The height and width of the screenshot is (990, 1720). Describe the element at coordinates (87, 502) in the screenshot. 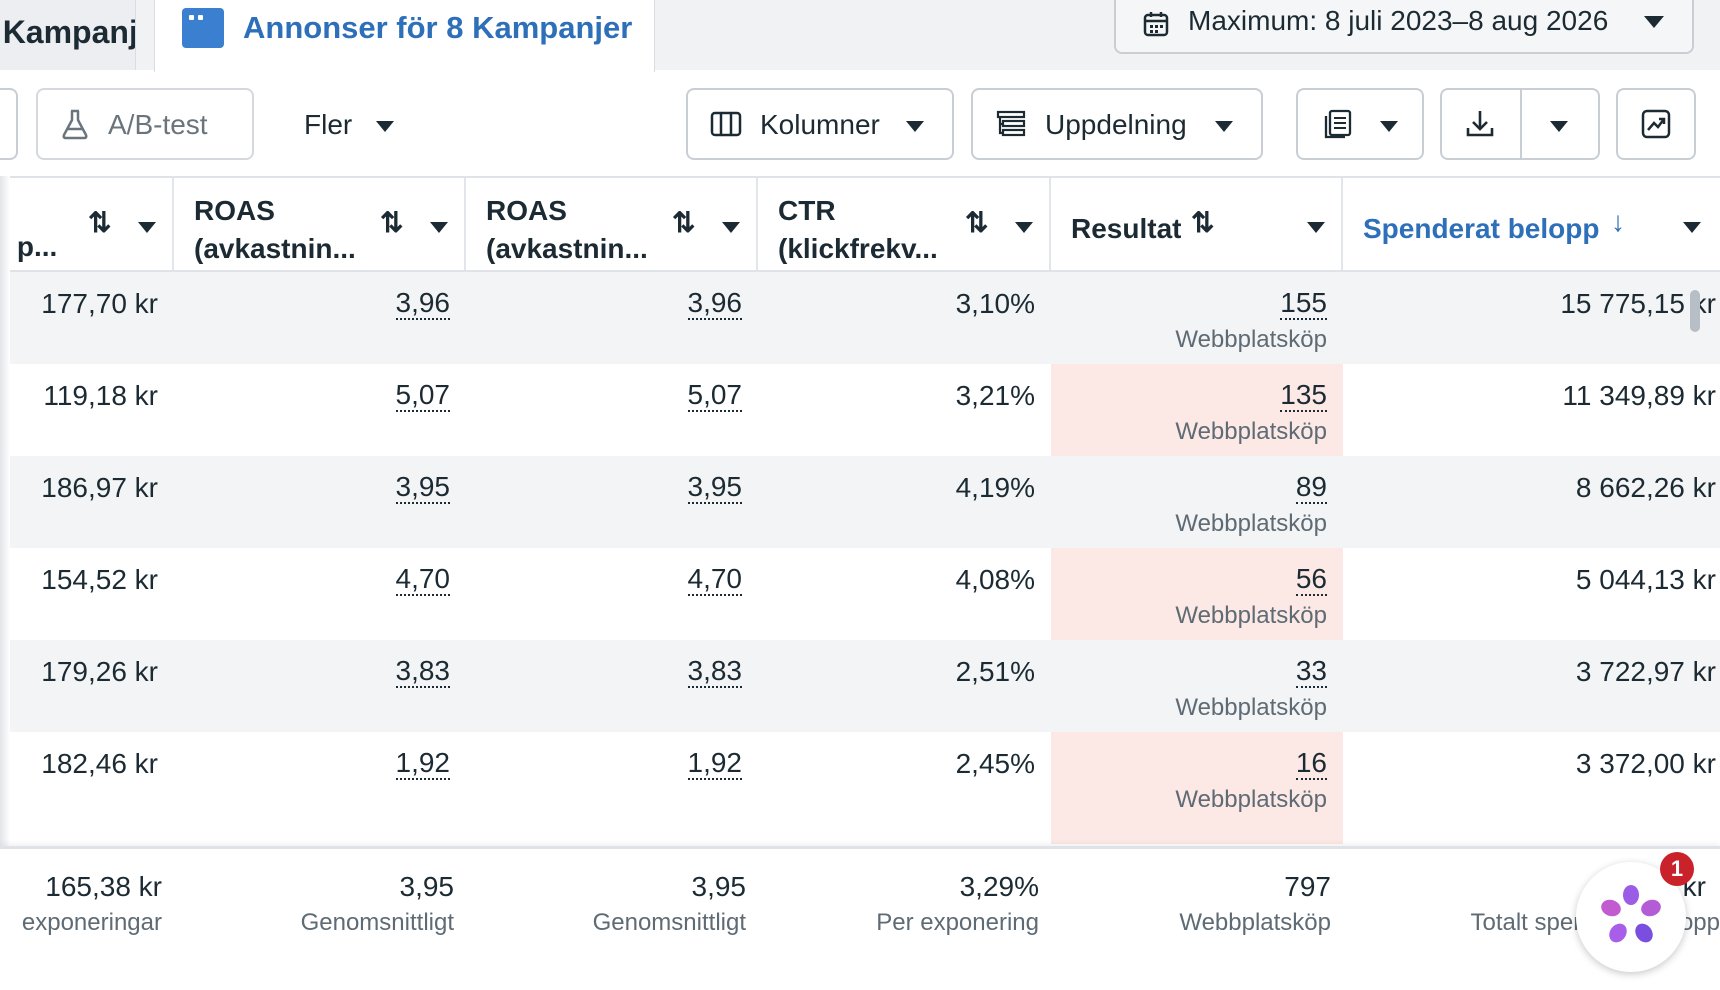

I see `cost-cell: 186,97 kr` at that location.